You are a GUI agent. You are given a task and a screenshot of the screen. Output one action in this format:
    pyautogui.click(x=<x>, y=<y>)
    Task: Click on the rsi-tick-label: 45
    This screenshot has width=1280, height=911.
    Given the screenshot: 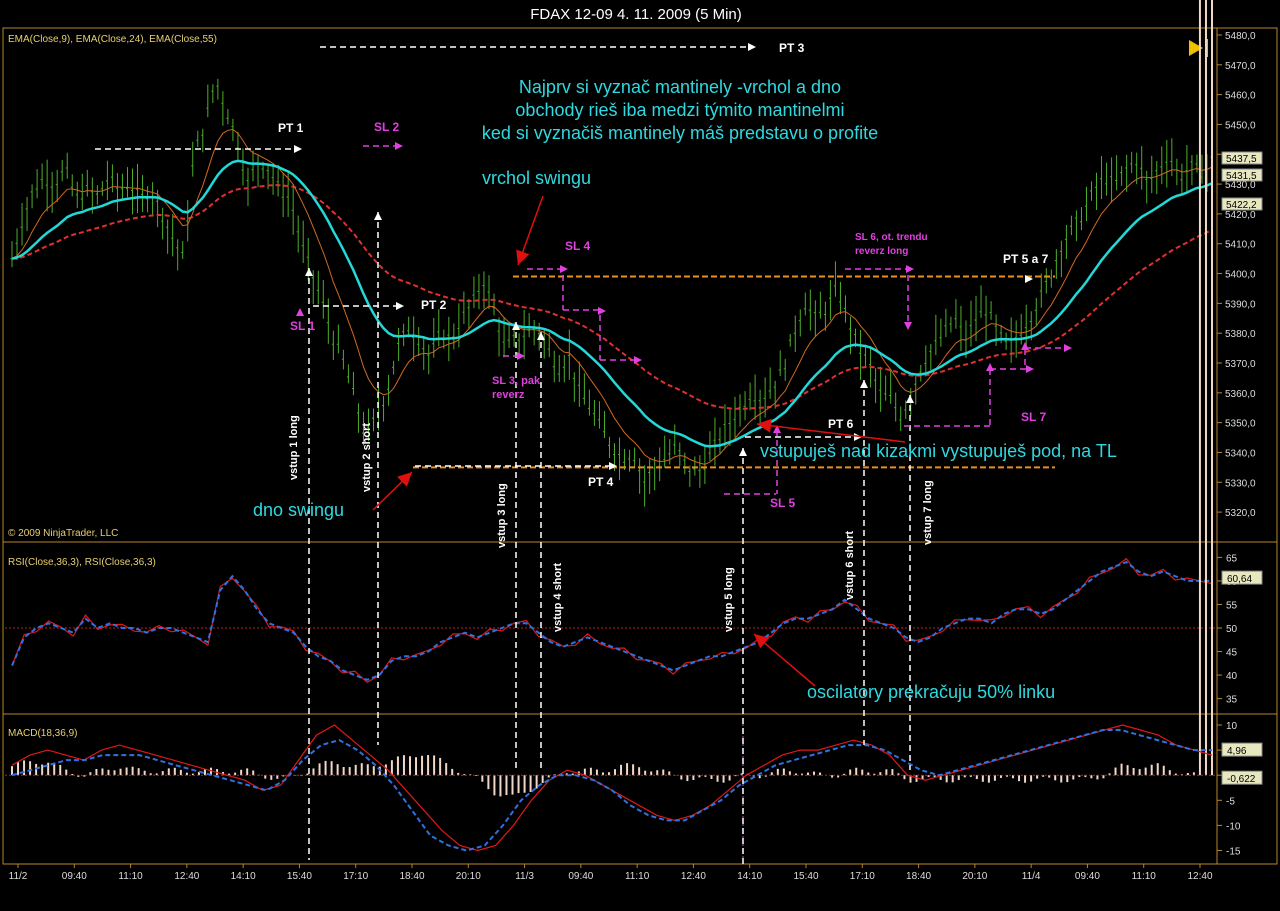 What is the action you would take?
    pyautogui.click(x=1232, y=653)
    